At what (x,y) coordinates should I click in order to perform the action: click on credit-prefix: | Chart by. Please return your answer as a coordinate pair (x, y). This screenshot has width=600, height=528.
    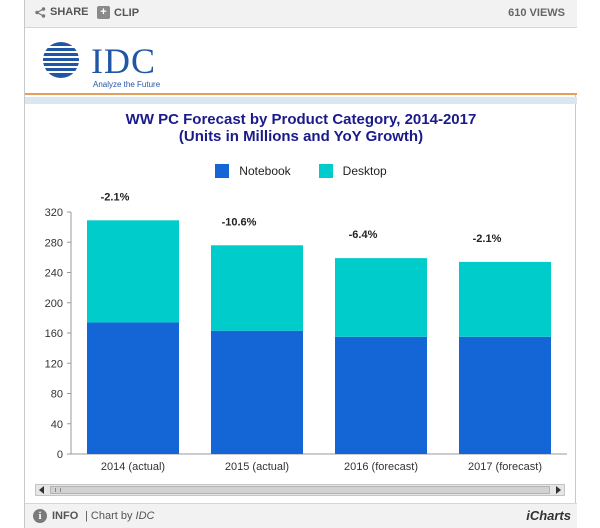
    Looking at the image, I should click on (110, 516).